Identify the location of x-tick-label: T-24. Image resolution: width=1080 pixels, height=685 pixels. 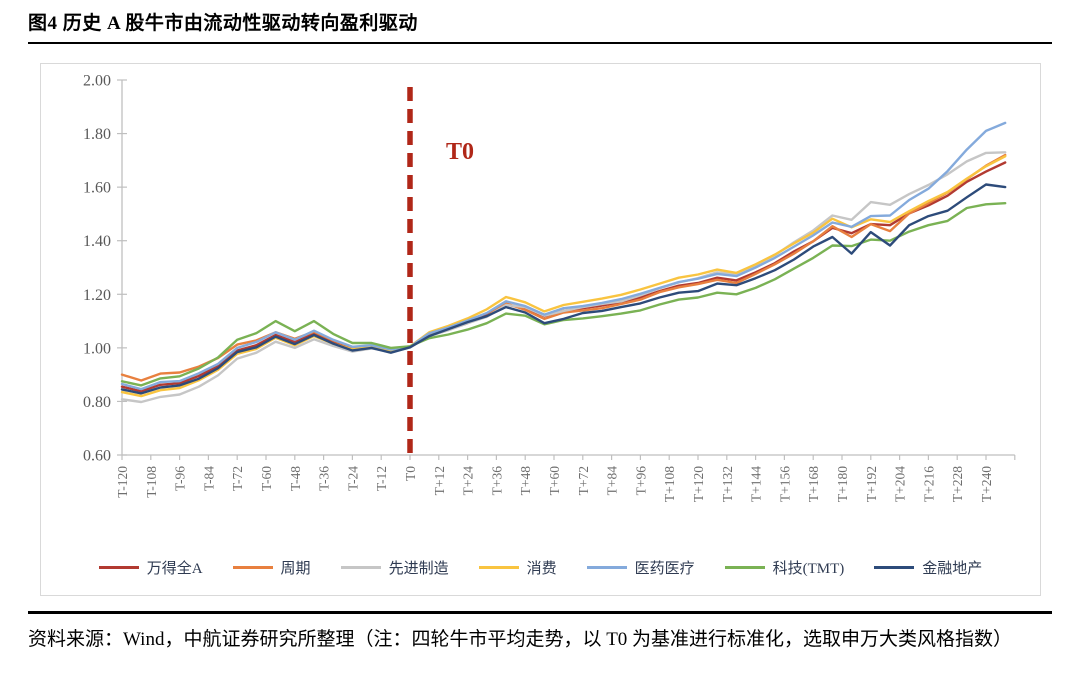
(352, 478).